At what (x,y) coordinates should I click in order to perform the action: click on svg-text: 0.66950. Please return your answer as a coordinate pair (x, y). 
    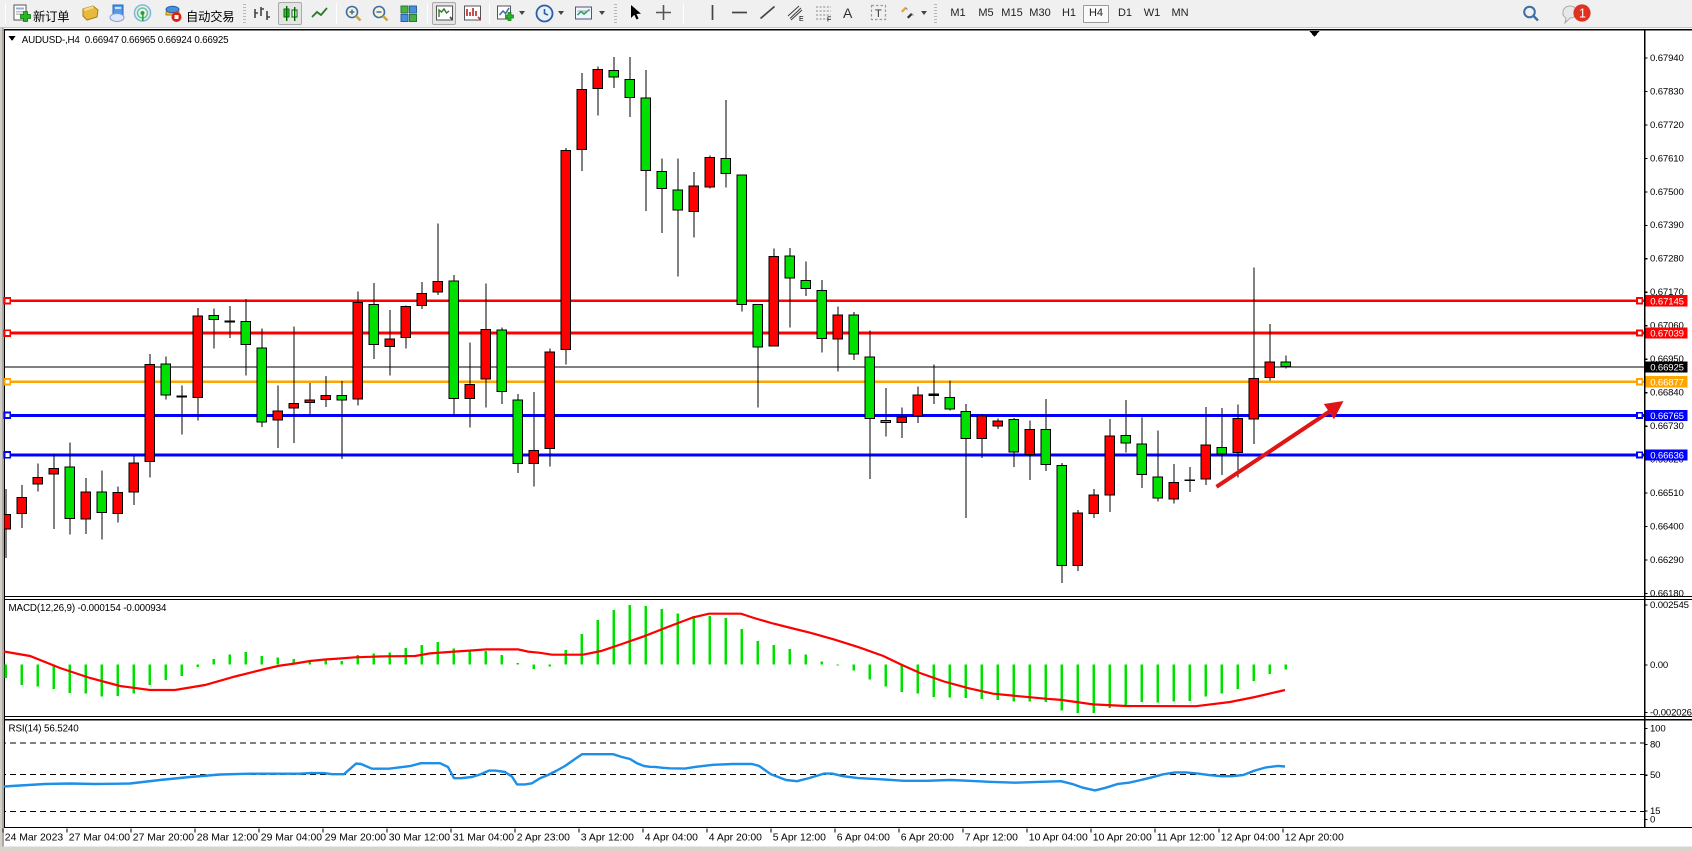
    Looking at the image, I should click on (1667, 359).